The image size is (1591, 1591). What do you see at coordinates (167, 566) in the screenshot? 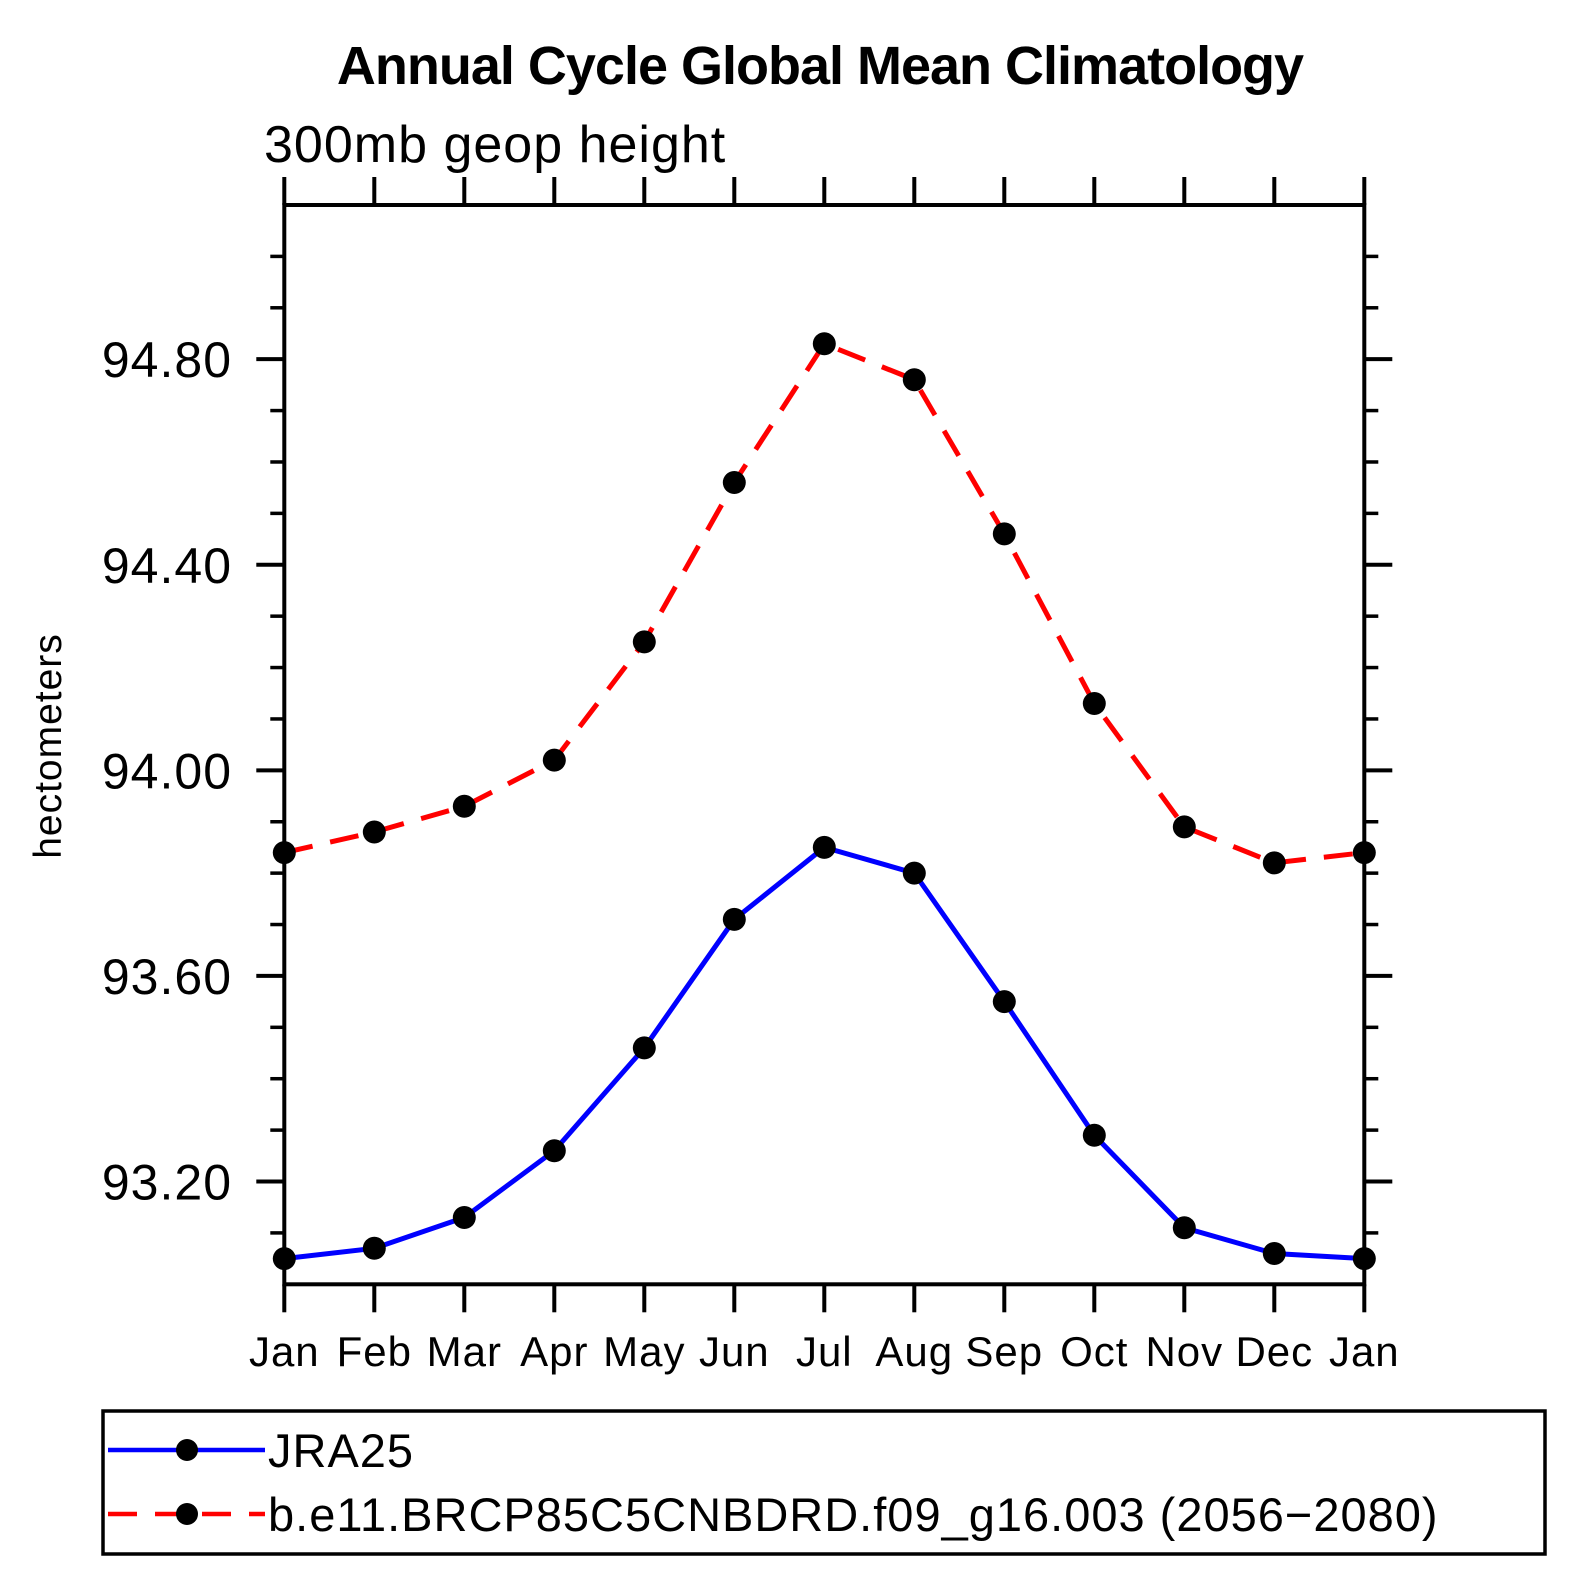
I see `y-tick-label: 94.40` at bounding box center [167, 566].